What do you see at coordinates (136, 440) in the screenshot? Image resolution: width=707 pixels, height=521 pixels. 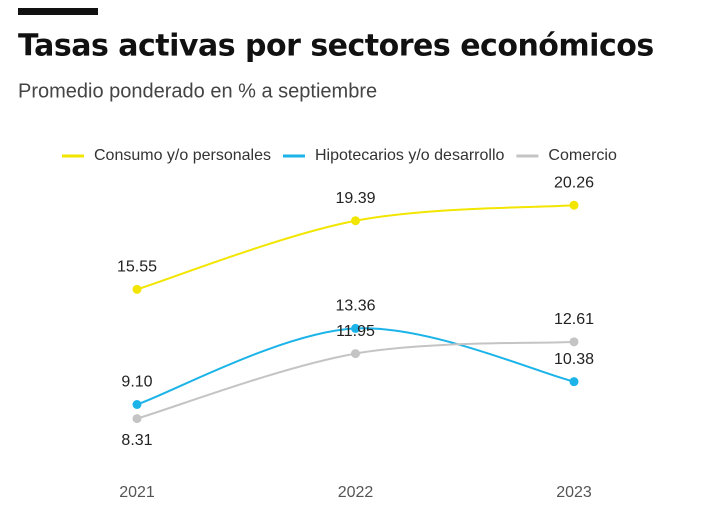 I see `value-label: 8.31` at bounding box center [136, 440].